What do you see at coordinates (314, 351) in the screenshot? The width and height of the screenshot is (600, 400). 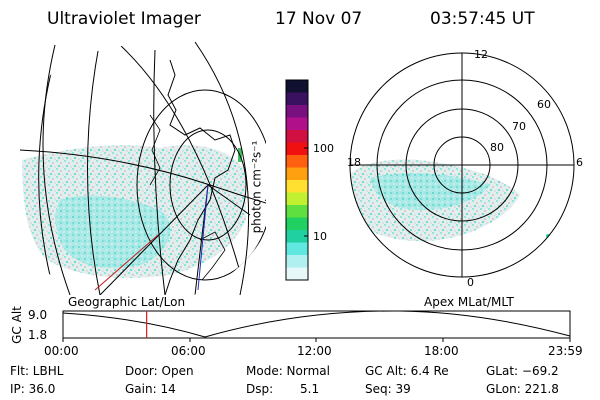 I see `timeline-xtick: 12:00` at bounding box center [314, 351].